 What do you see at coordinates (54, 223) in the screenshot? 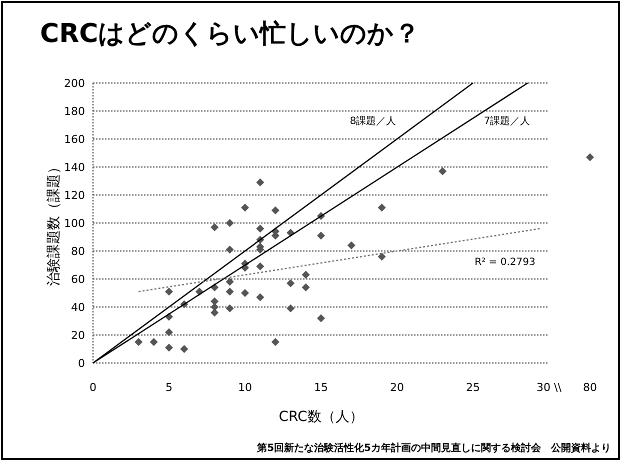
I see `ylabel: 治験課題数（課題）` at bounding box center [54, 223].